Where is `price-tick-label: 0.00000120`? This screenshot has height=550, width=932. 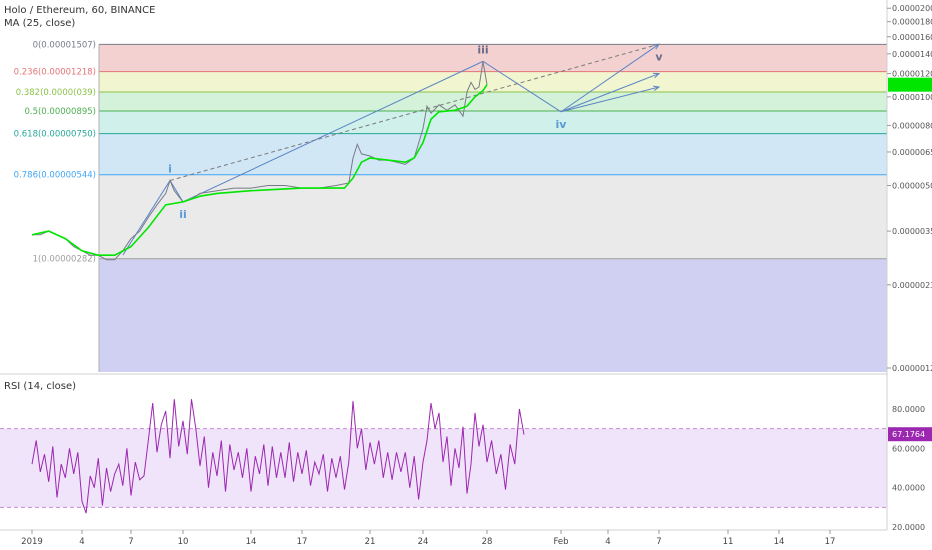
price-tick-label: 0.00000120 is located at coordinates (912, 368).